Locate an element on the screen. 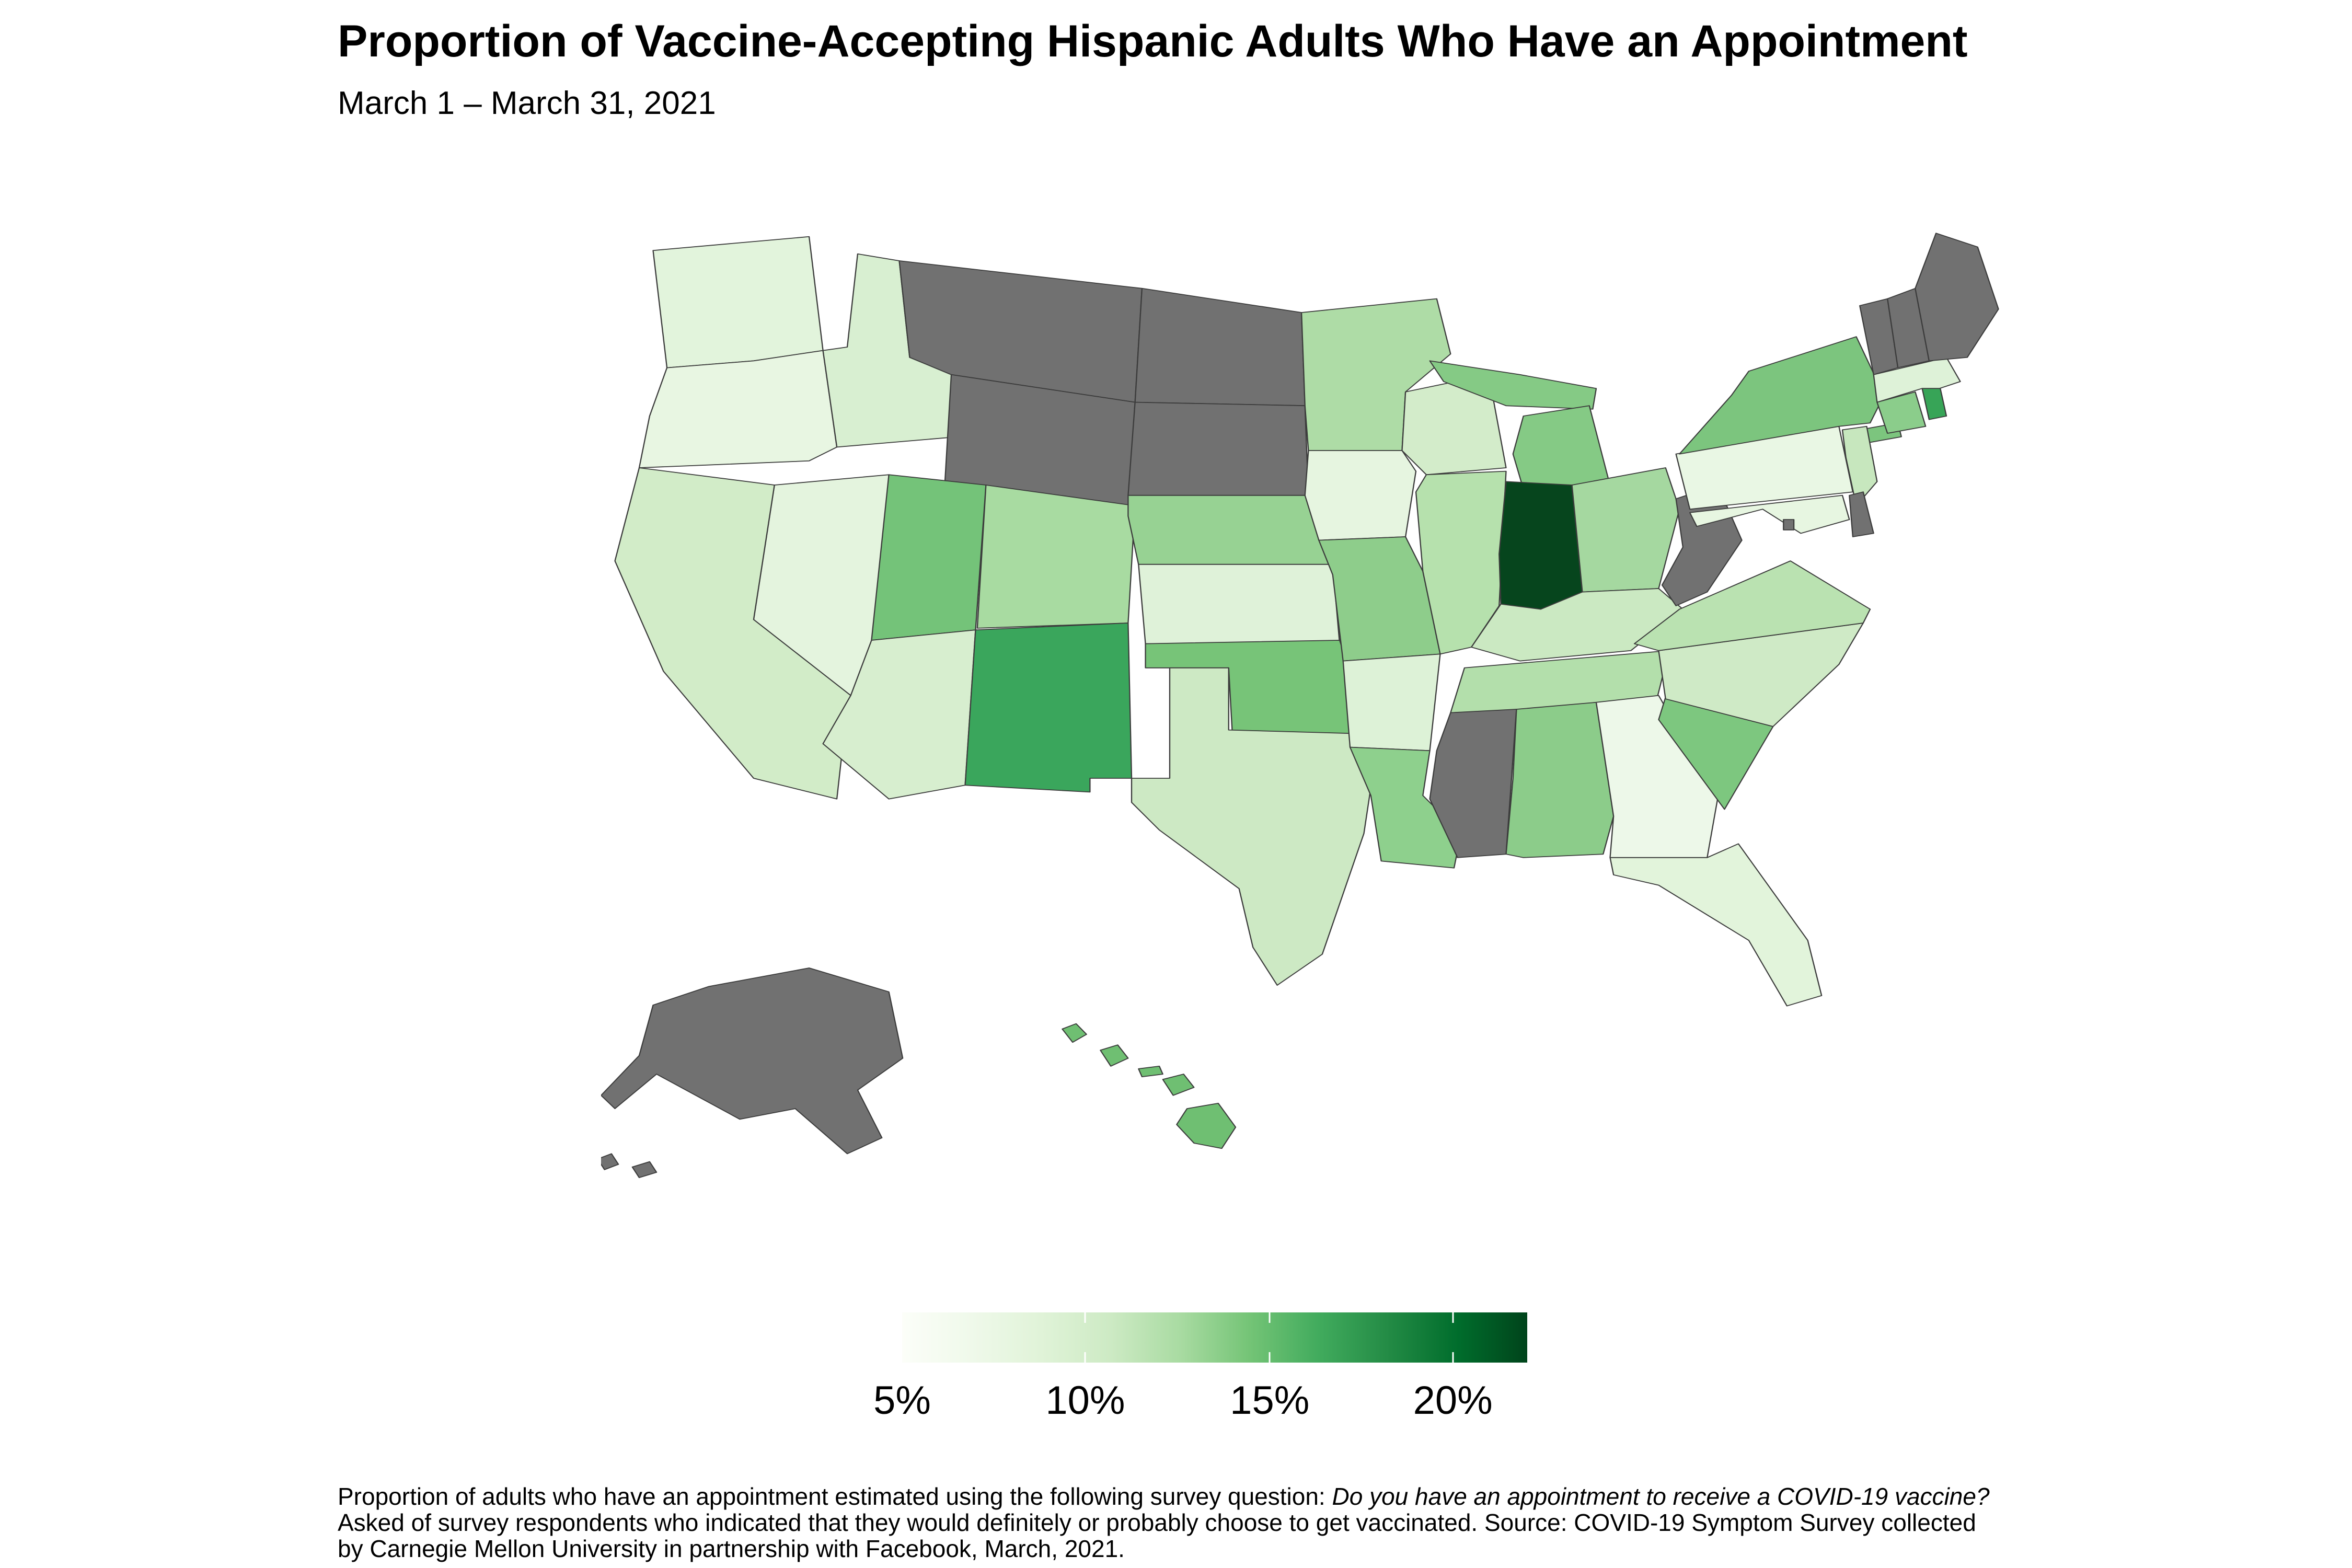 This screenshot has width=2352, height=1568. state-ks is located at coordinates (1239, 603).